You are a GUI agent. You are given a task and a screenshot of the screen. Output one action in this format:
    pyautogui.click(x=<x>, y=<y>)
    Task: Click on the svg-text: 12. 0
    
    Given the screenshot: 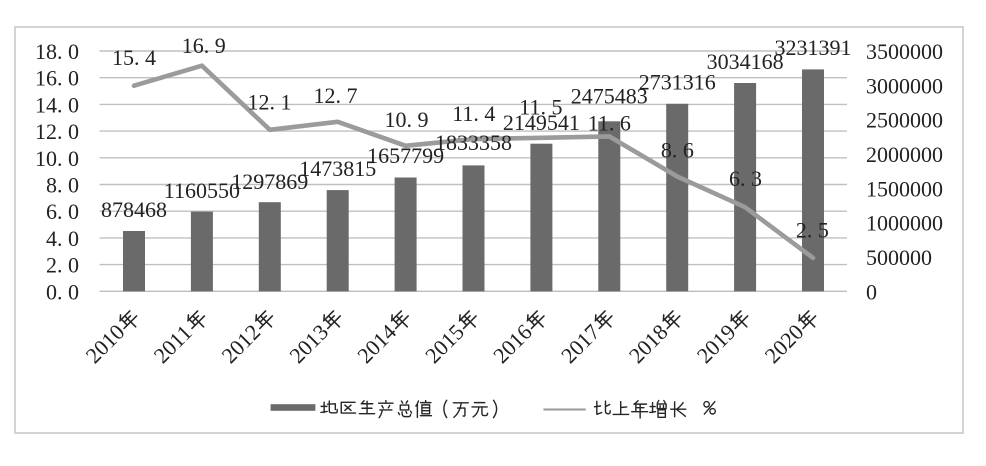 What is the action you would take?
    pyautogui.click(x=57, y=131)
    